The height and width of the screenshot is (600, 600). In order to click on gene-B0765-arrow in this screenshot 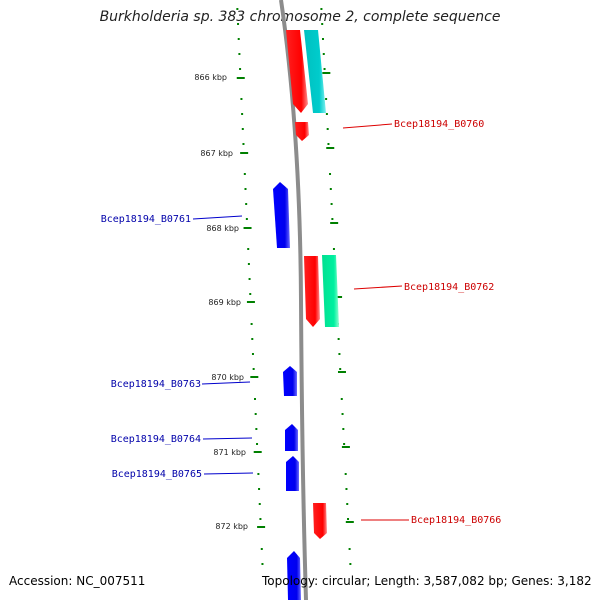, I will do `click(292, 473)`.